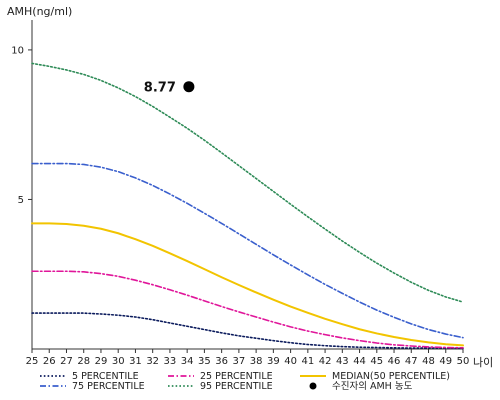  Describe the element at coordinates (189, 87) in the screenshot. I see `highlight-point` at that location.